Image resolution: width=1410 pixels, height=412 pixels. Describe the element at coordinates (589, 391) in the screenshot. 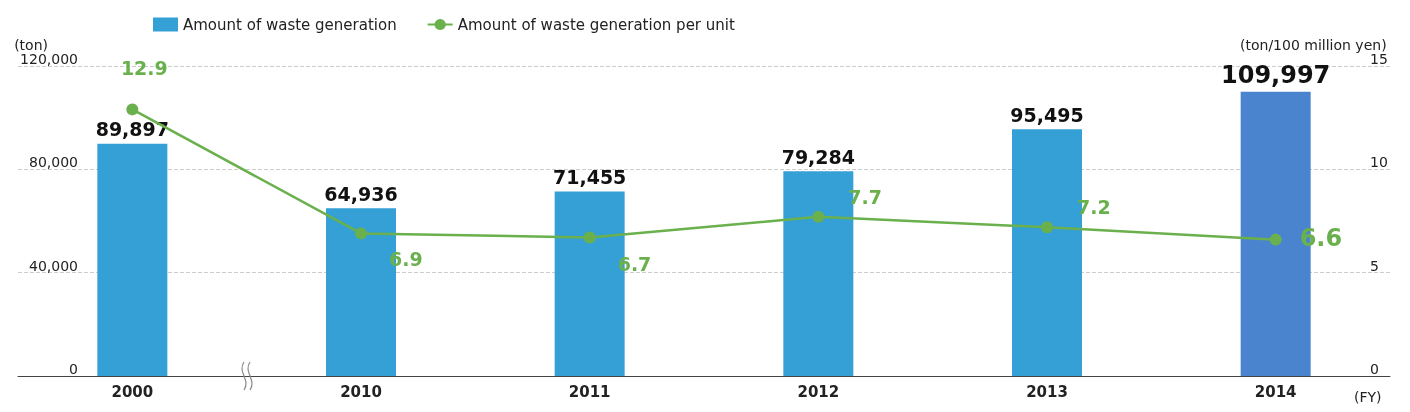

I see `x-tick-label: 2011` at that location.